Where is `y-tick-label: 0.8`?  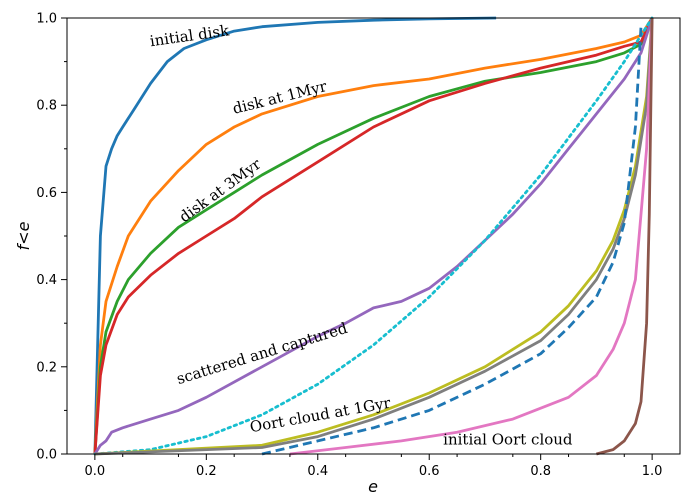
y-tick-label: 0.8 is located at coordinates (46, 106).